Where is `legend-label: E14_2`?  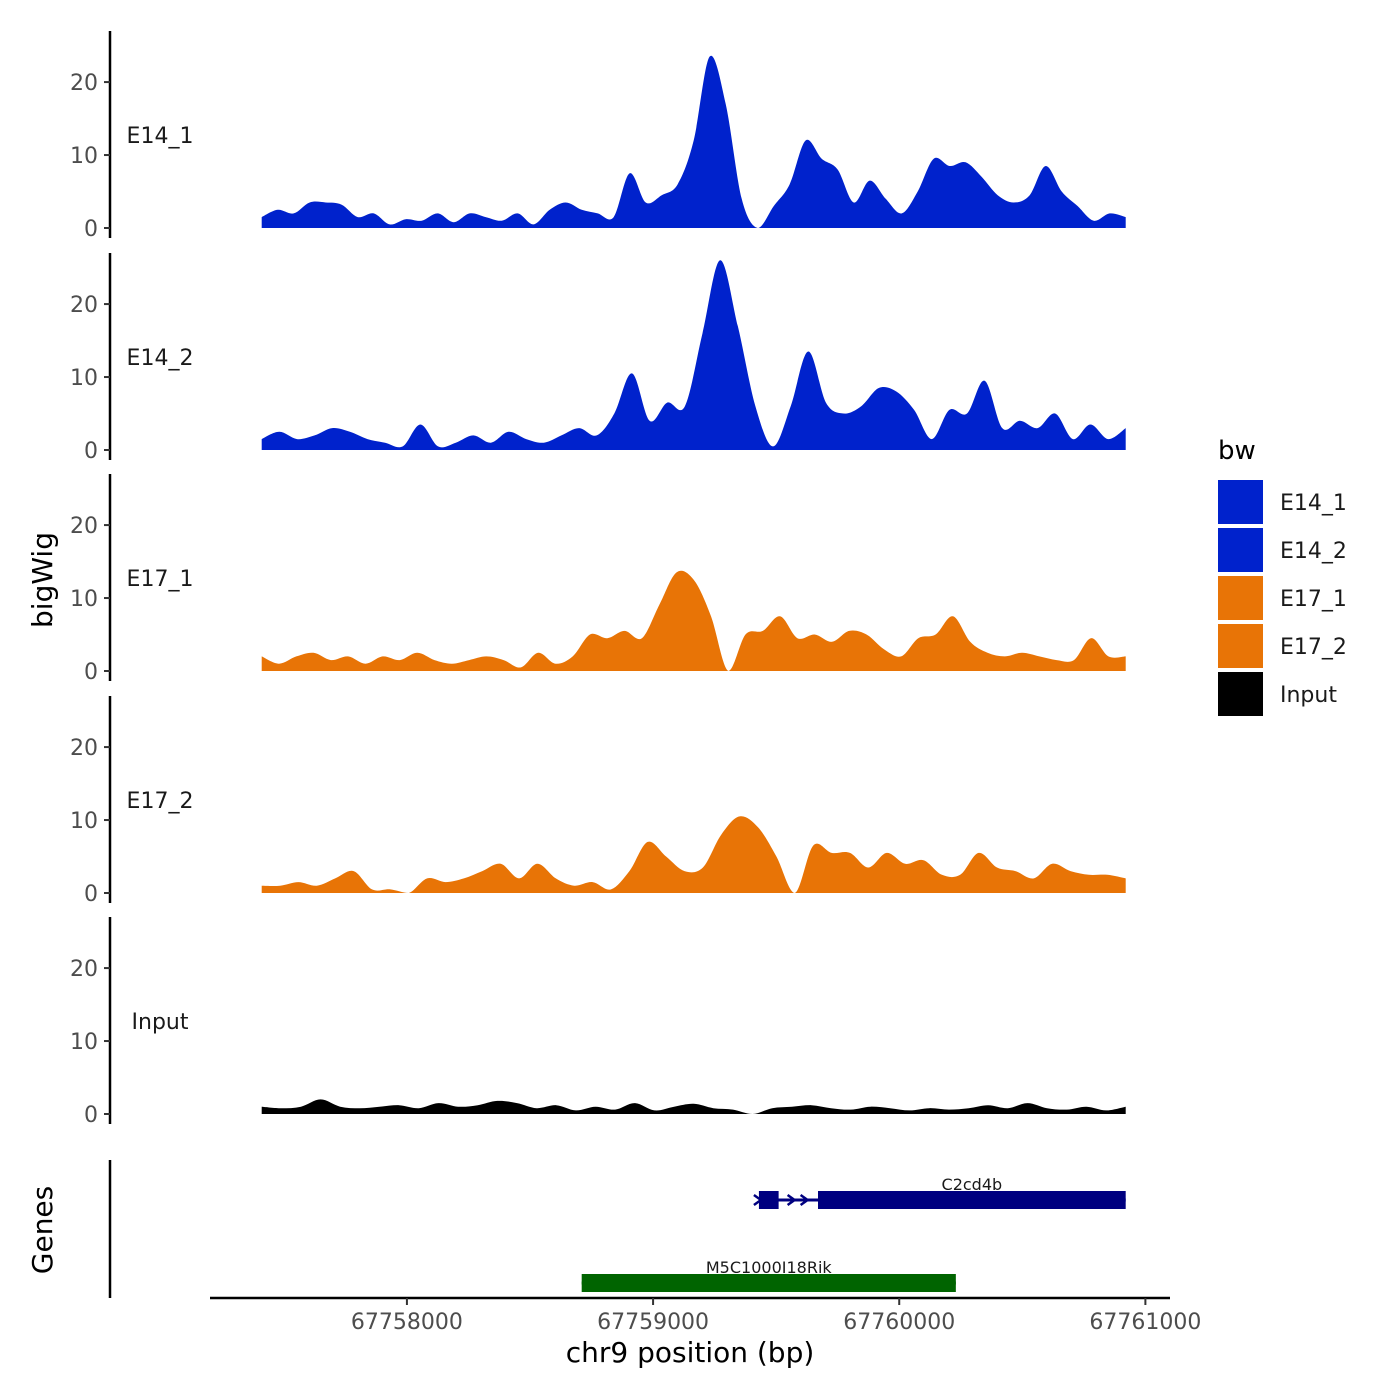
legend-label: E14_2 is located at coordinates (1313, 551).